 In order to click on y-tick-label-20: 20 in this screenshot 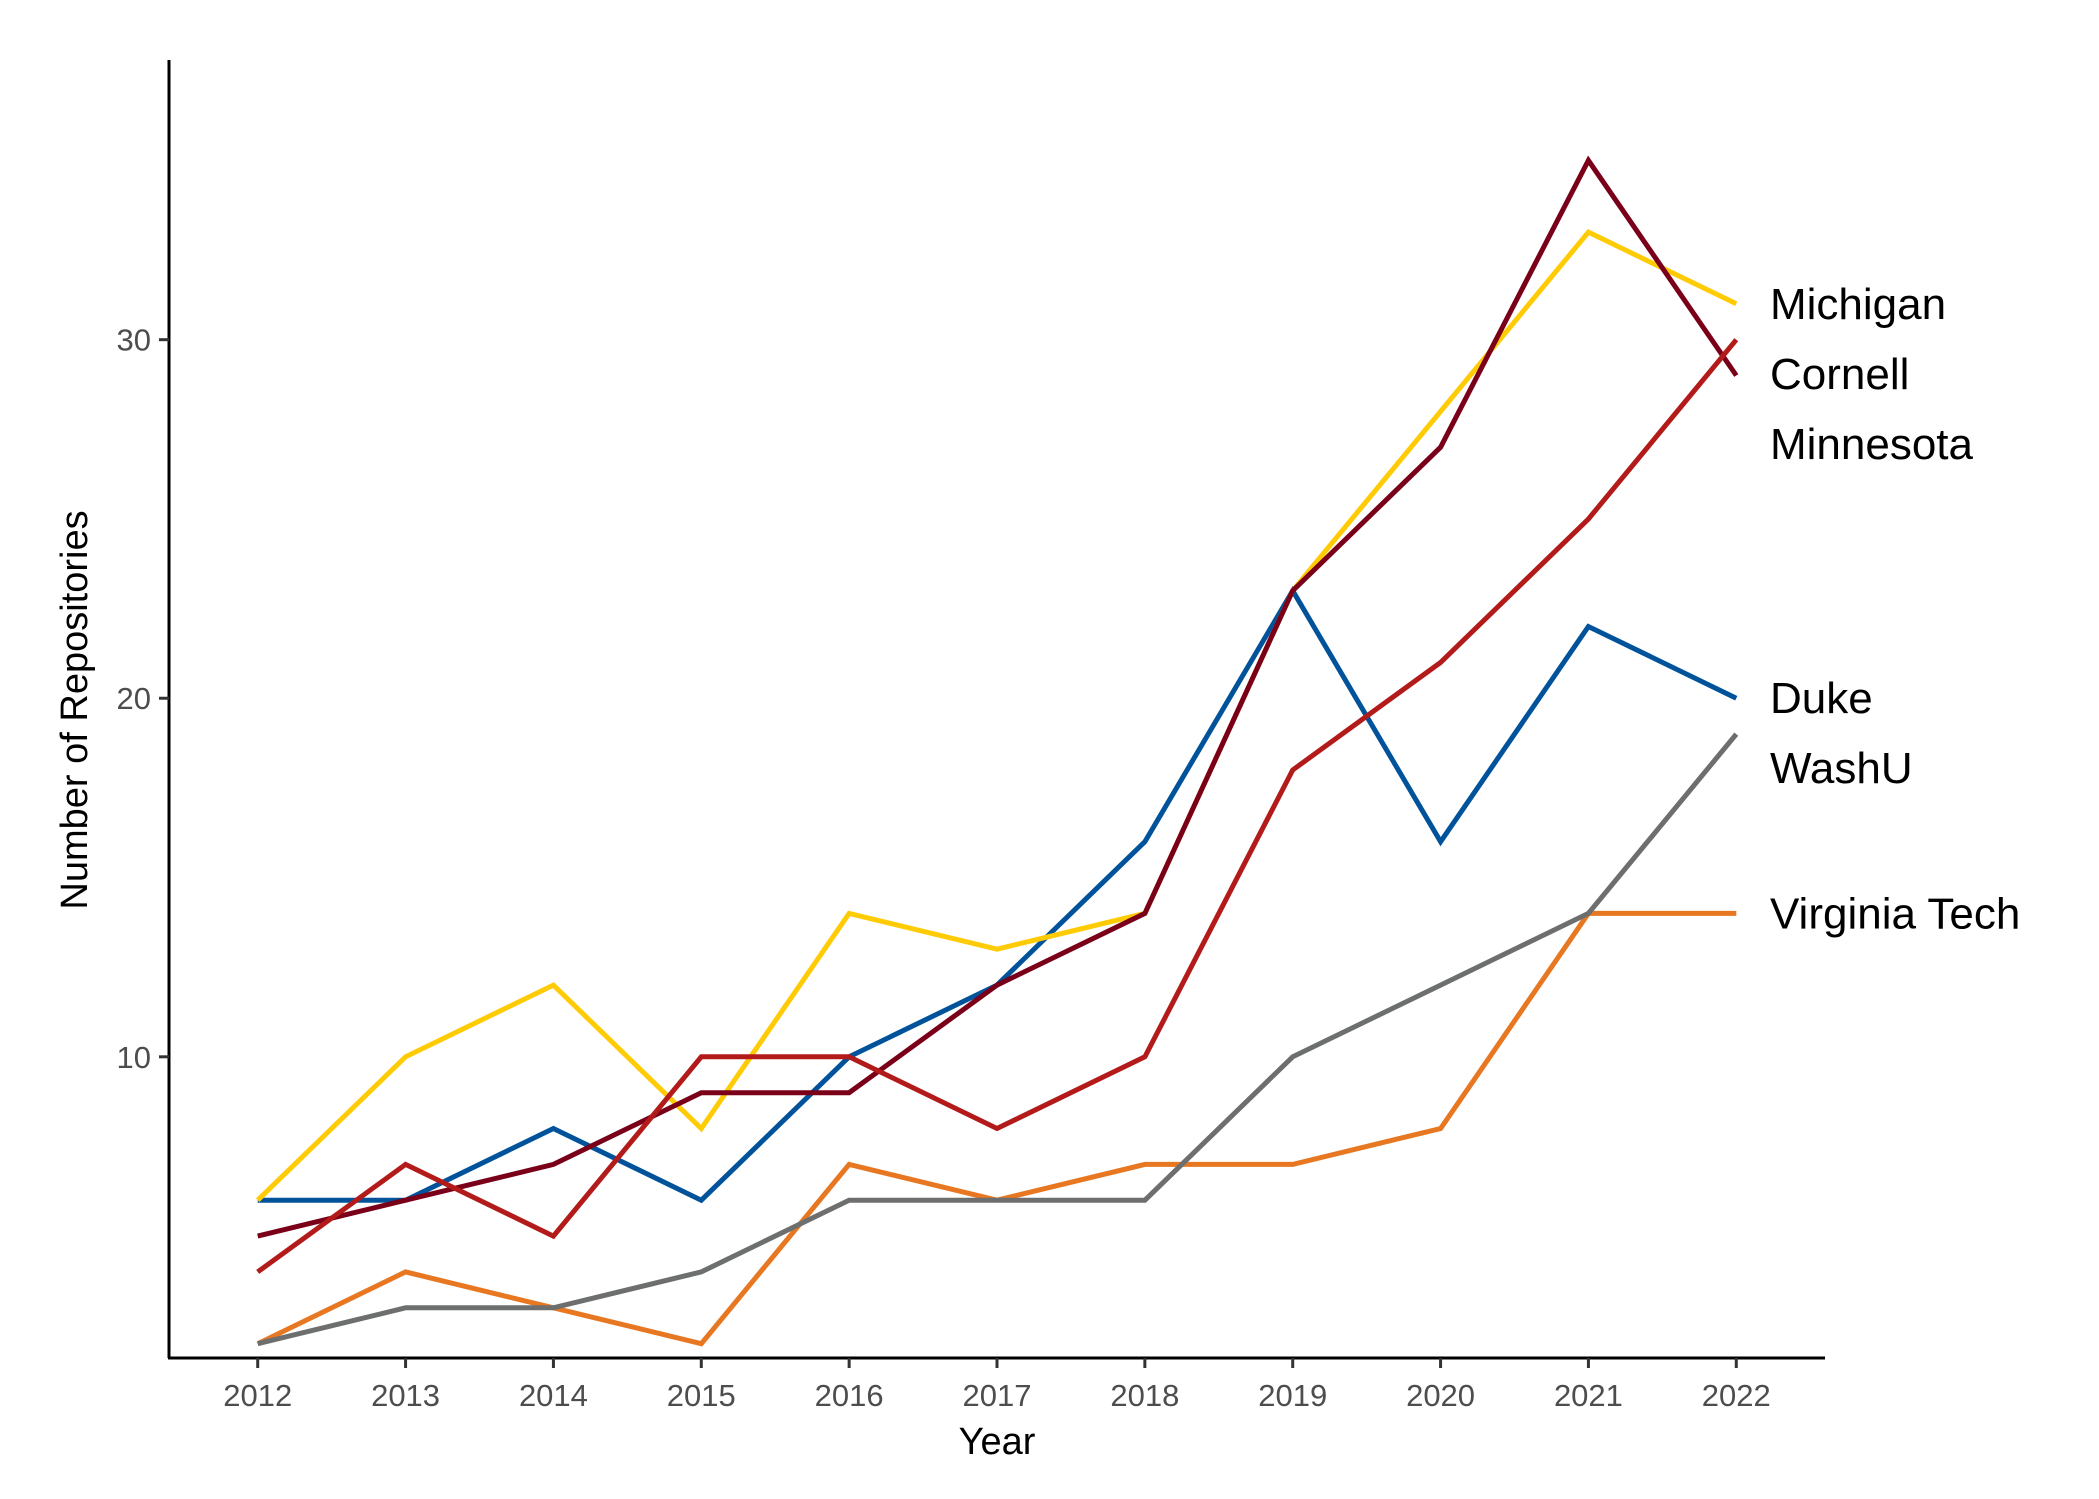, I will do `click(134, 698)`.